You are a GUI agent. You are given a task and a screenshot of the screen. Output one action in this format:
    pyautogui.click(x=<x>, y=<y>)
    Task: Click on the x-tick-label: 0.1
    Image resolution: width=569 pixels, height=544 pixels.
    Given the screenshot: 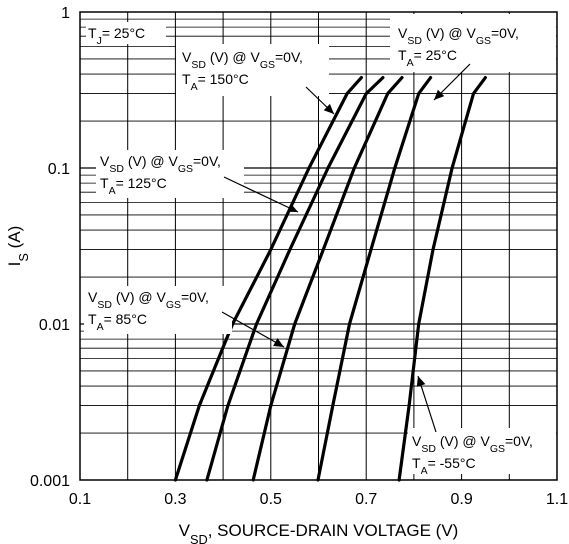 What is the action you would take?
    pyautogui.click(x=80, y=499)
    